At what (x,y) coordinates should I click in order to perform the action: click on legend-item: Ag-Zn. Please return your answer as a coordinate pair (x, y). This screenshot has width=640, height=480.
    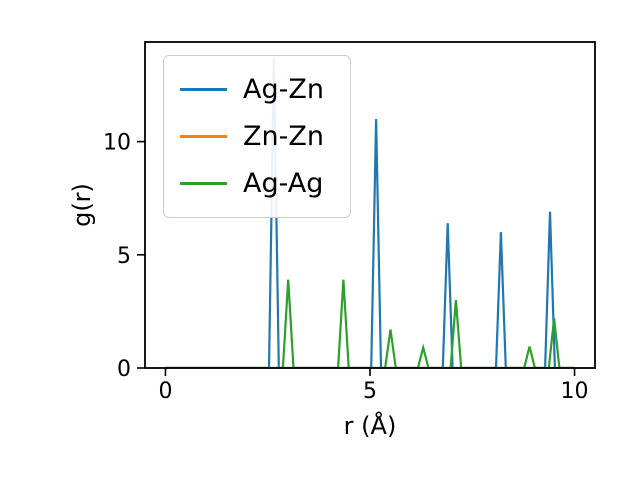
    Looking at the image, I should click on (252, 89).